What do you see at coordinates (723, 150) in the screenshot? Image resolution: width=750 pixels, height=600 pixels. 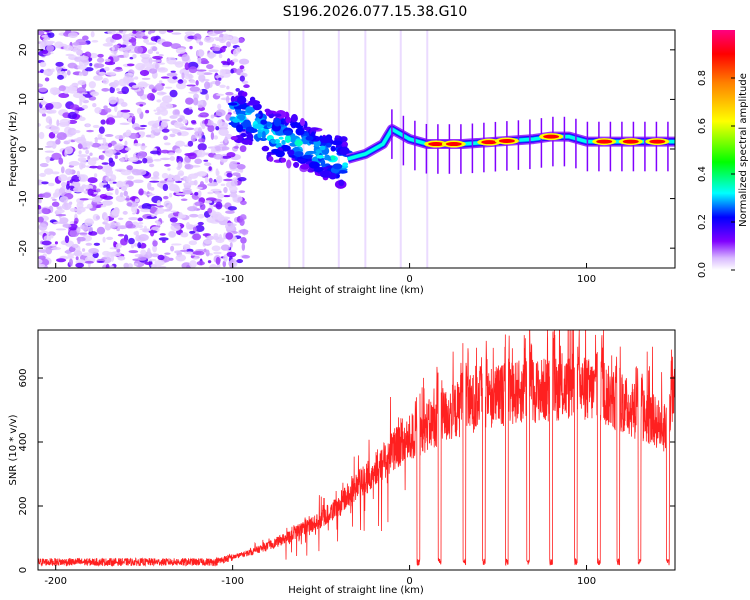 I see `colorbar-gradient` at bounding box center [723, 150].